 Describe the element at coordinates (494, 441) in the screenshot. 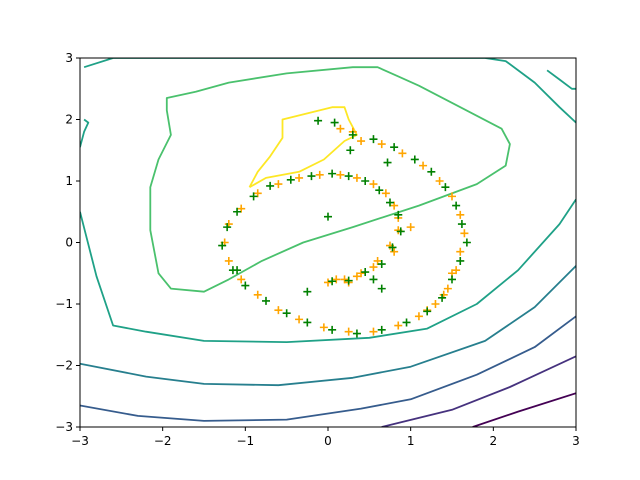

I see `x-tick-label: 2` at that location.